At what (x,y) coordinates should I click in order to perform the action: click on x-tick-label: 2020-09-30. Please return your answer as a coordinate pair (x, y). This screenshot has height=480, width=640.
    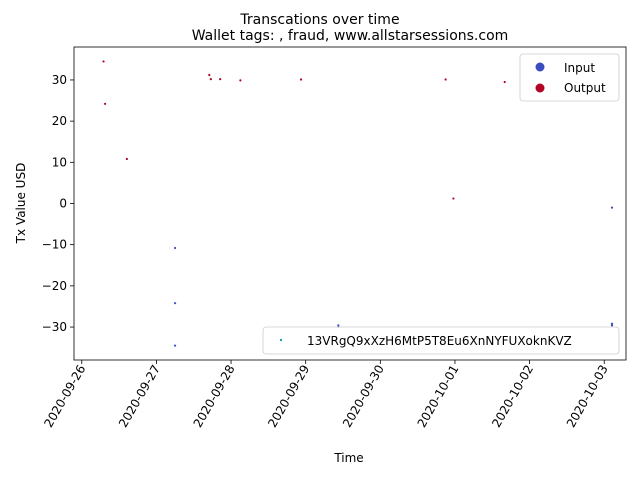
    Looking at the image, I should click on (363, 396).